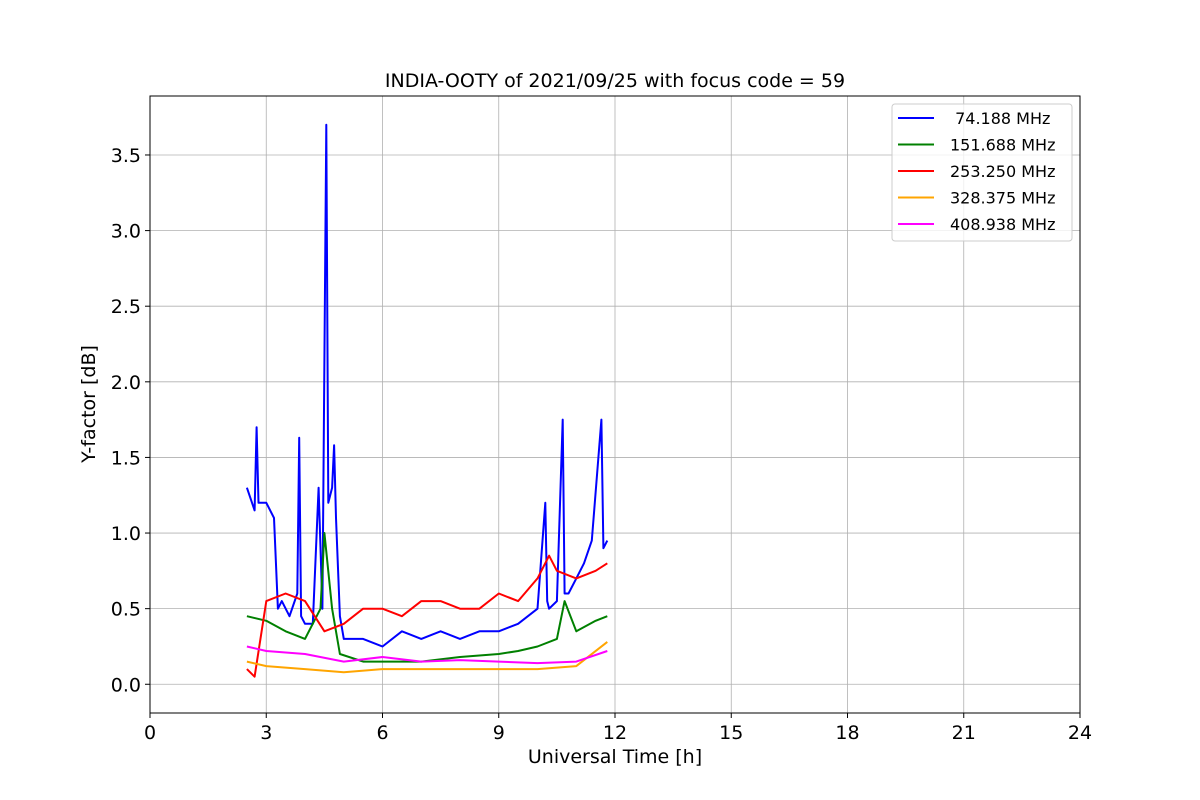  What do you see at coordinates (266, 733) in the screenshot?
I see `x-tick-label: 3` at bounding box center [266, 733].